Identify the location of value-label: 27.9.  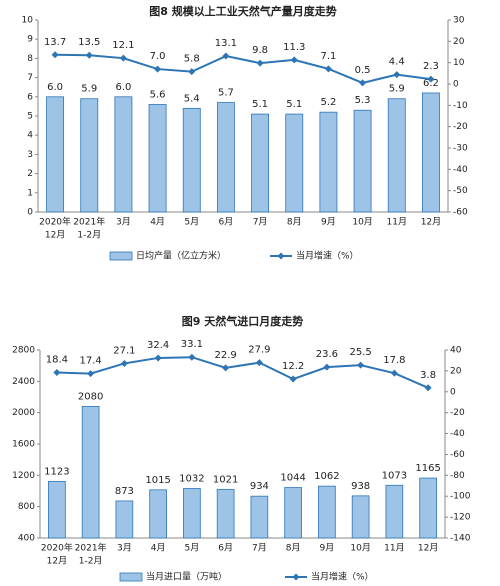
(259, 350).